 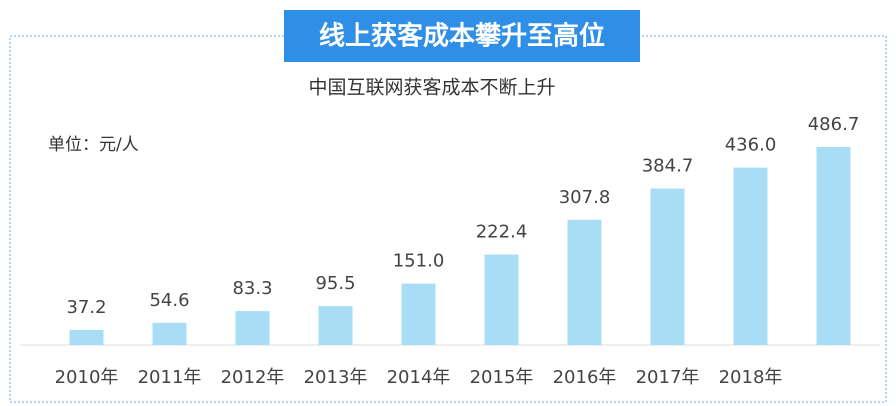 What do you see at coordinates (668, 165) in the screenshot?
I see `value-label: 384.7` at bounding box center [668, 165].